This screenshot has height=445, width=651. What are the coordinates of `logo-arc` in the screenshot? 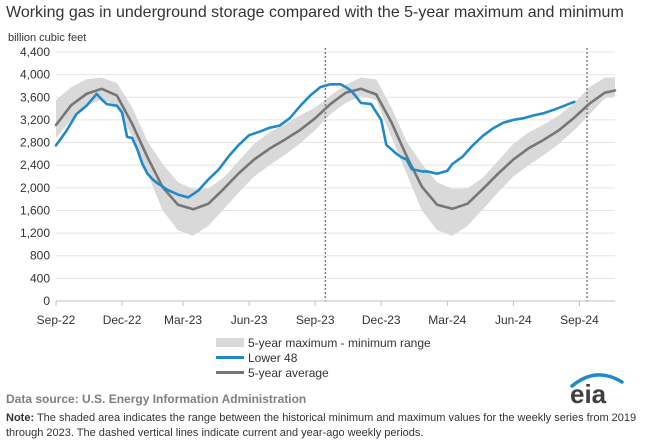 It's located at (597, 380).